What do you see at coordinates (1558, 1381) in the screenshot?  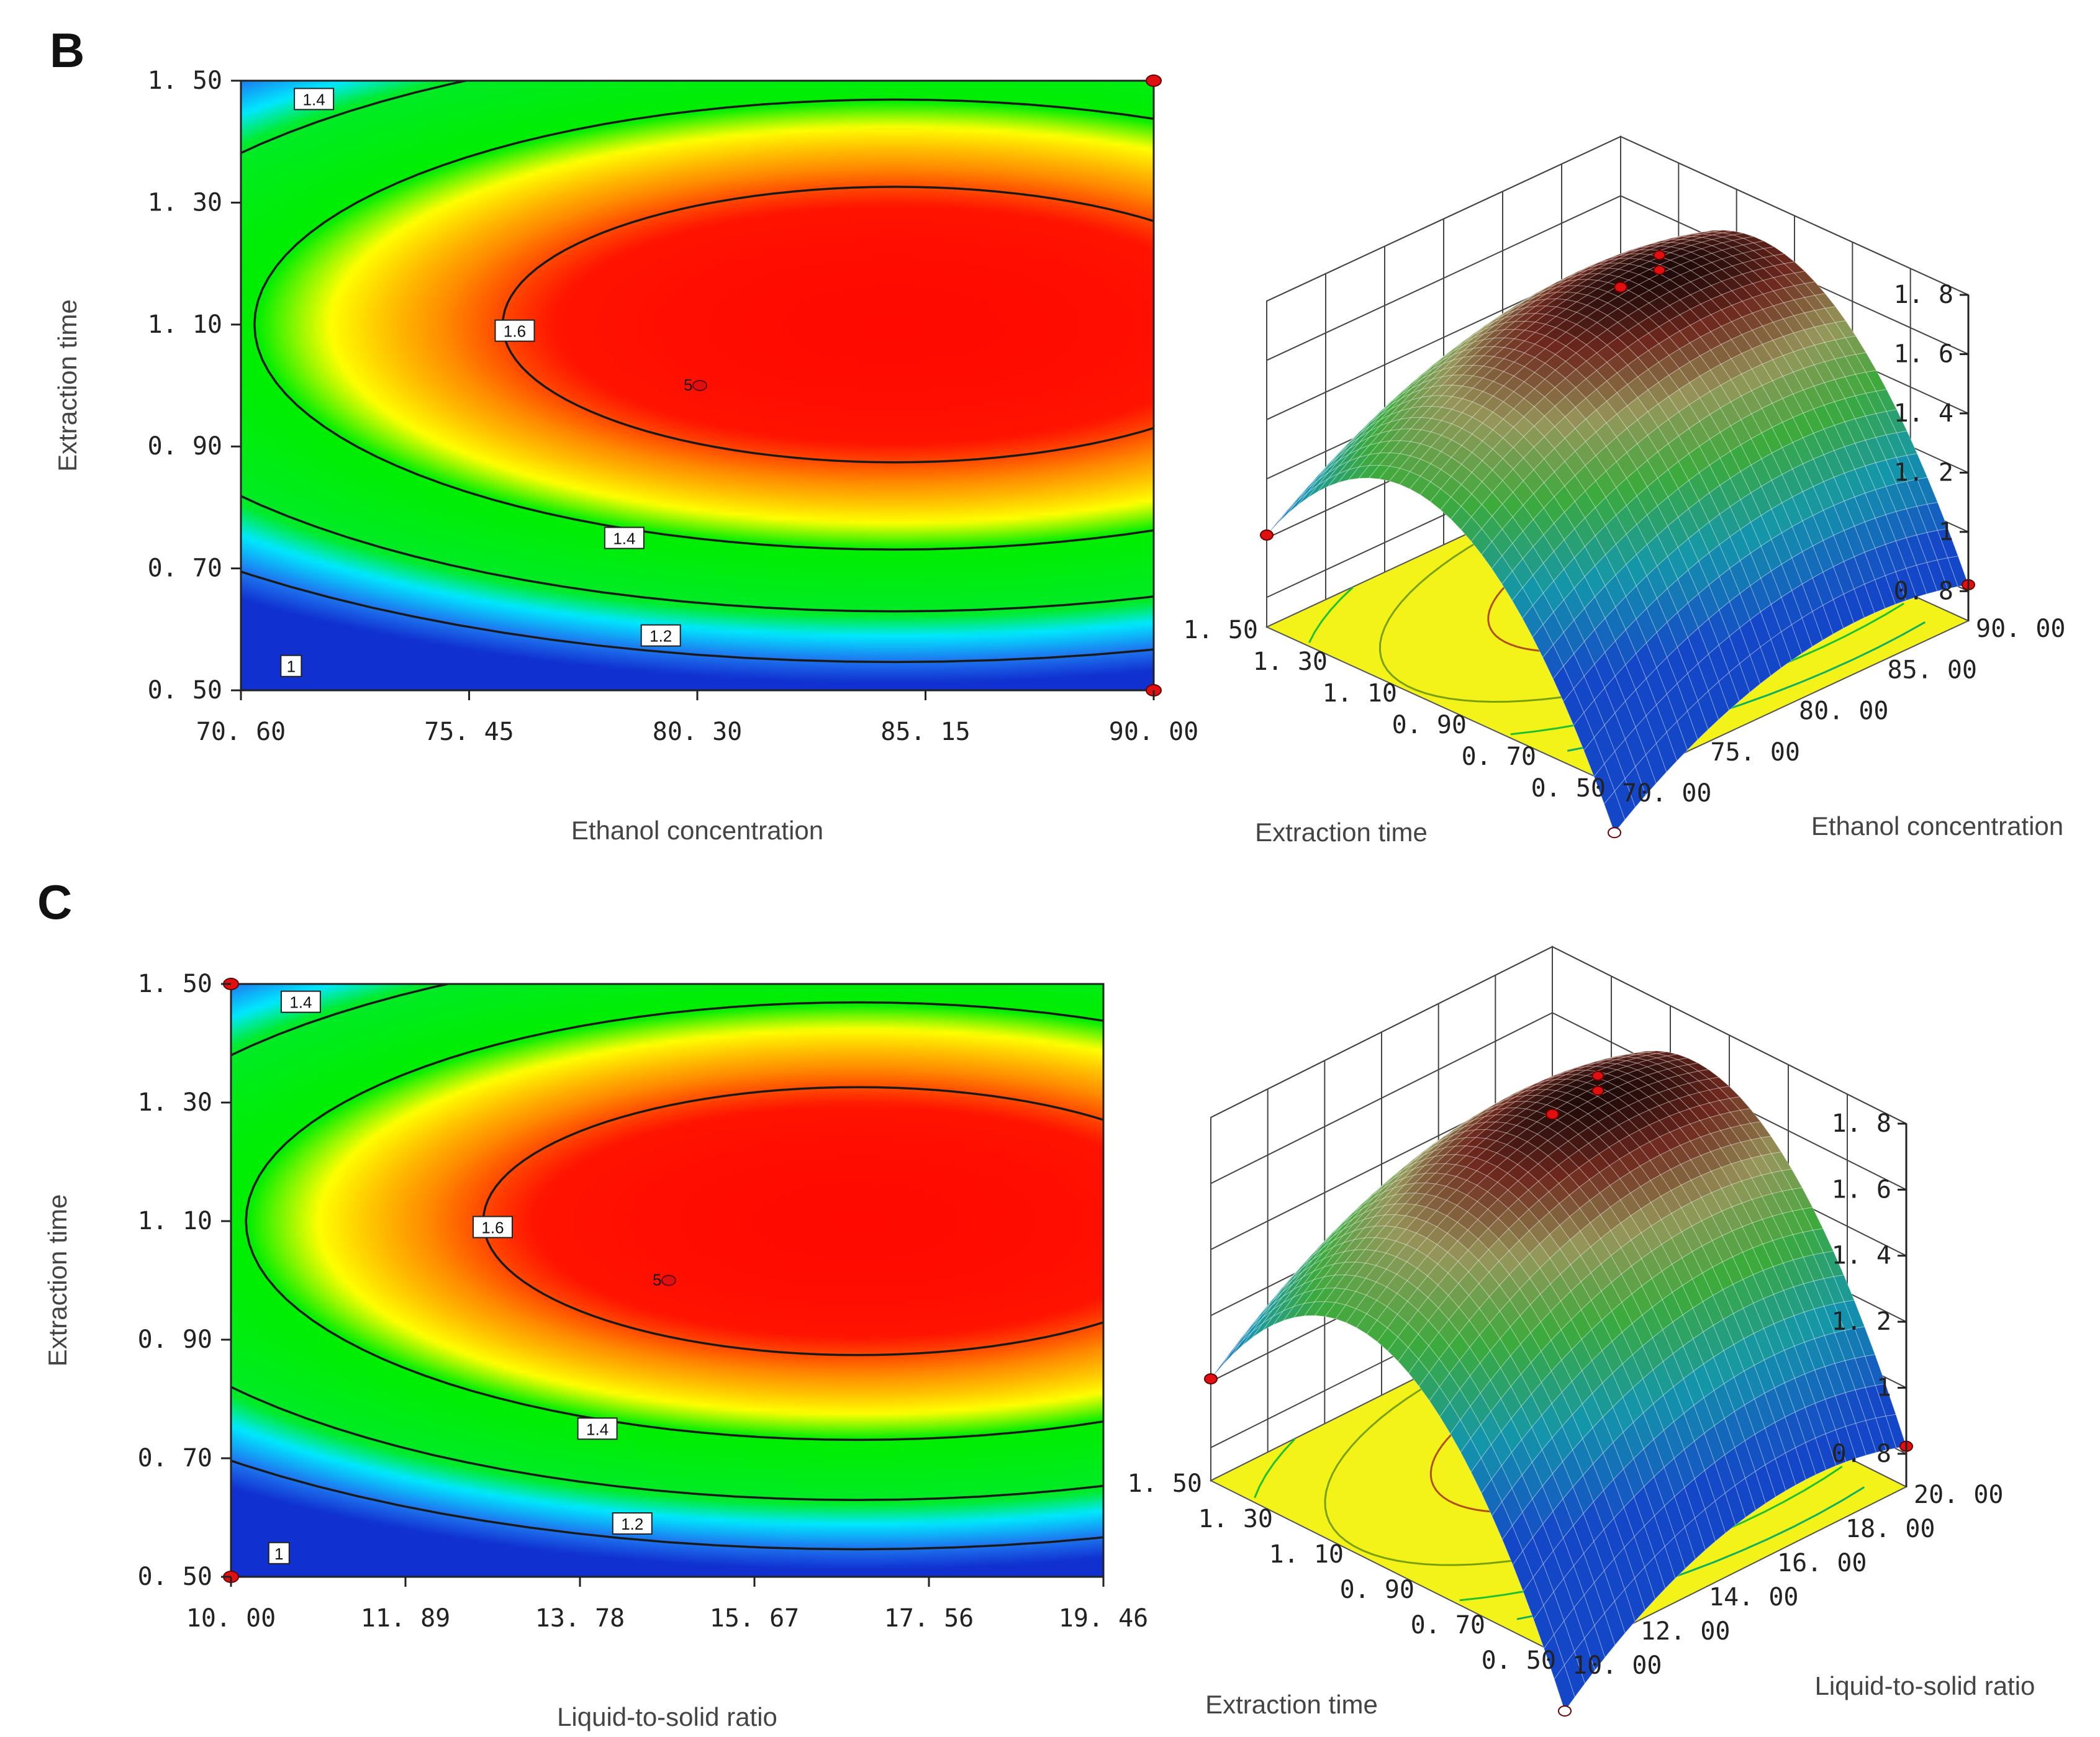 I see `surface-mesh` at bounding box center [1558, 1381].